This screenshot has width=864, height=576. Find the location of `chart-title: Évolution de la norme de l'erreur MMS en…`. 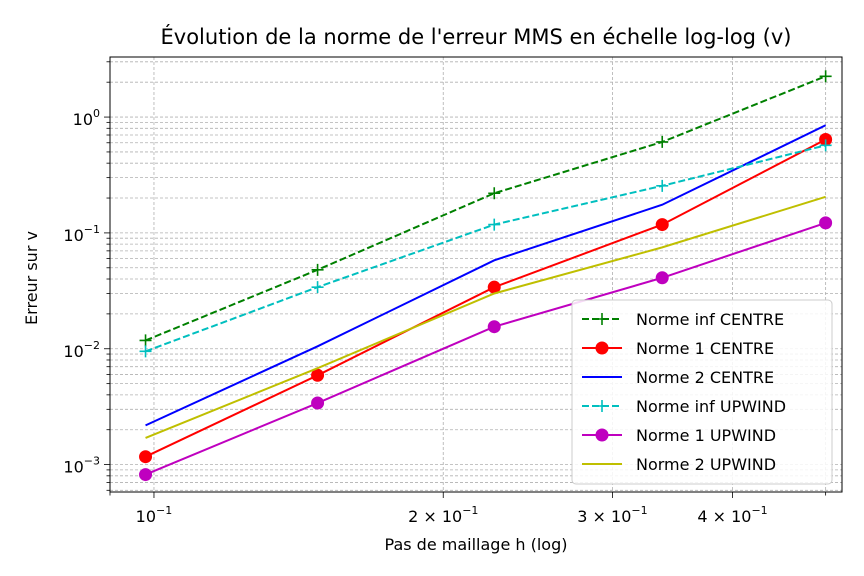

chart-title: Évolution de la norme de l'erreur MMS en… is located at coordinates (476, 36).